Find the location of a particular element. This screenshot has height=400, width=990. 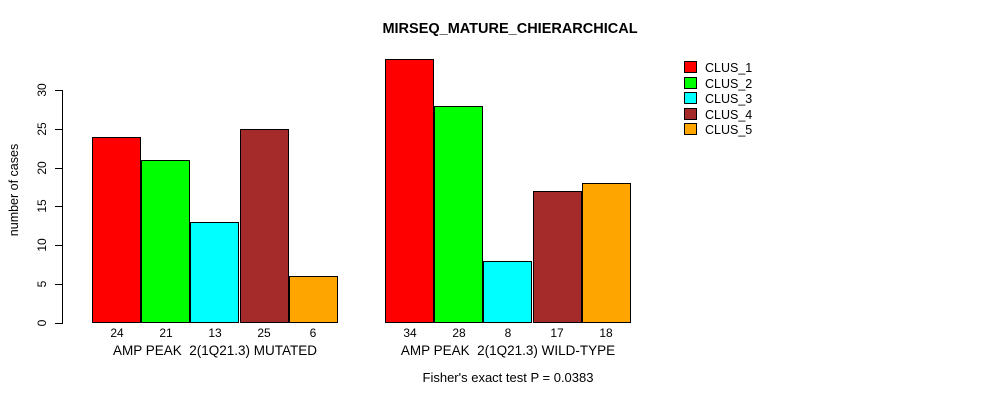

bar-value-label: 6 is located at coordinates (313, 333).